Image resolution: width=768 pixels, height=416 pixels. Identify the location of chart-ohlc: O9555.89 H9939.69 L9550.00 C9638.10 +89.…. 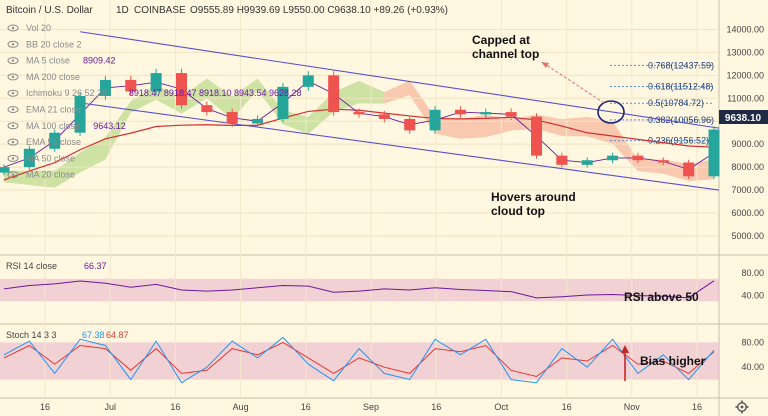
(319, 10).